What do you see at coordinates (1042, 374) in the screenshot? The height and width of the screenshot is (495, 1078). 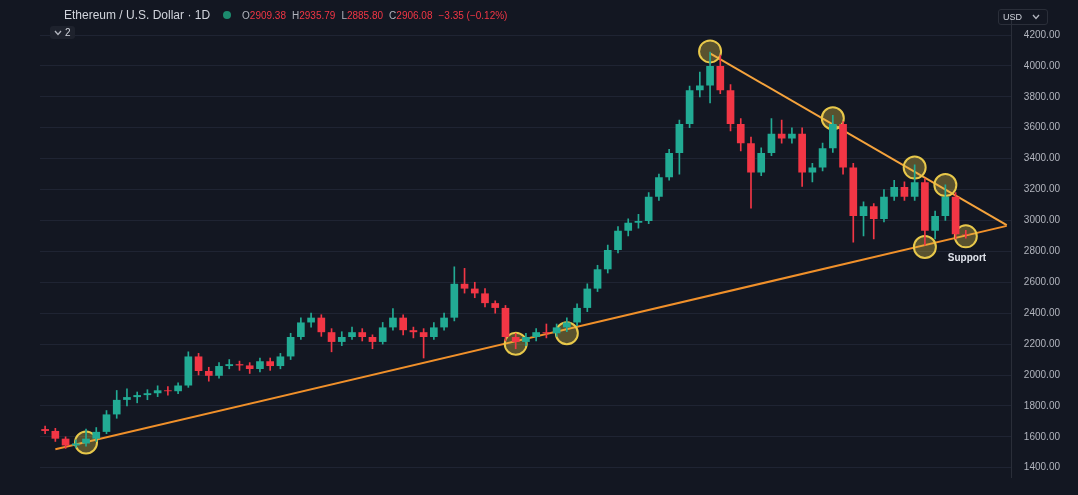 I see `y-tick-label: 2000.00` at bounding box center [1042, 374].